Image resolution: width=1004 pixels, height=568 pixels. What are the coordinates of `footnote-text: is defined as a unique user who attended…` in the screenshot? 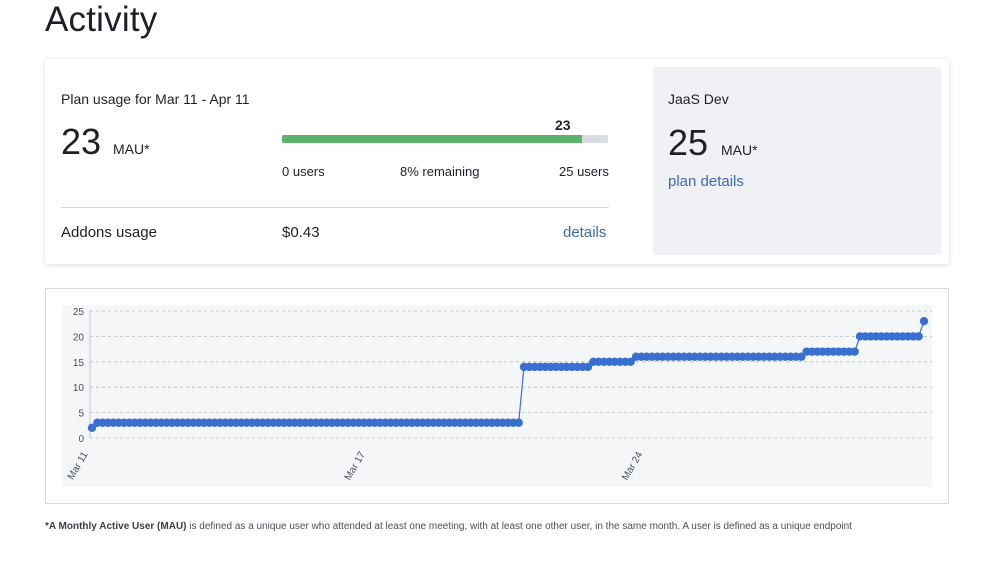 It's located at (519, 526).